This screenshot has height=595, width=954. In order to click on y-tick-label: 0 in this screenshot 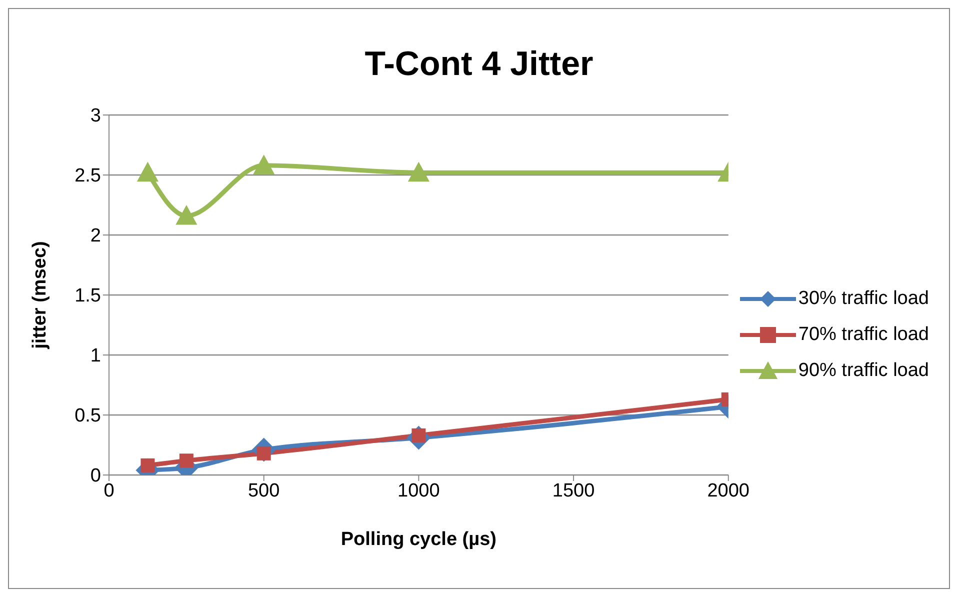, I will do `click(95, 476)`.